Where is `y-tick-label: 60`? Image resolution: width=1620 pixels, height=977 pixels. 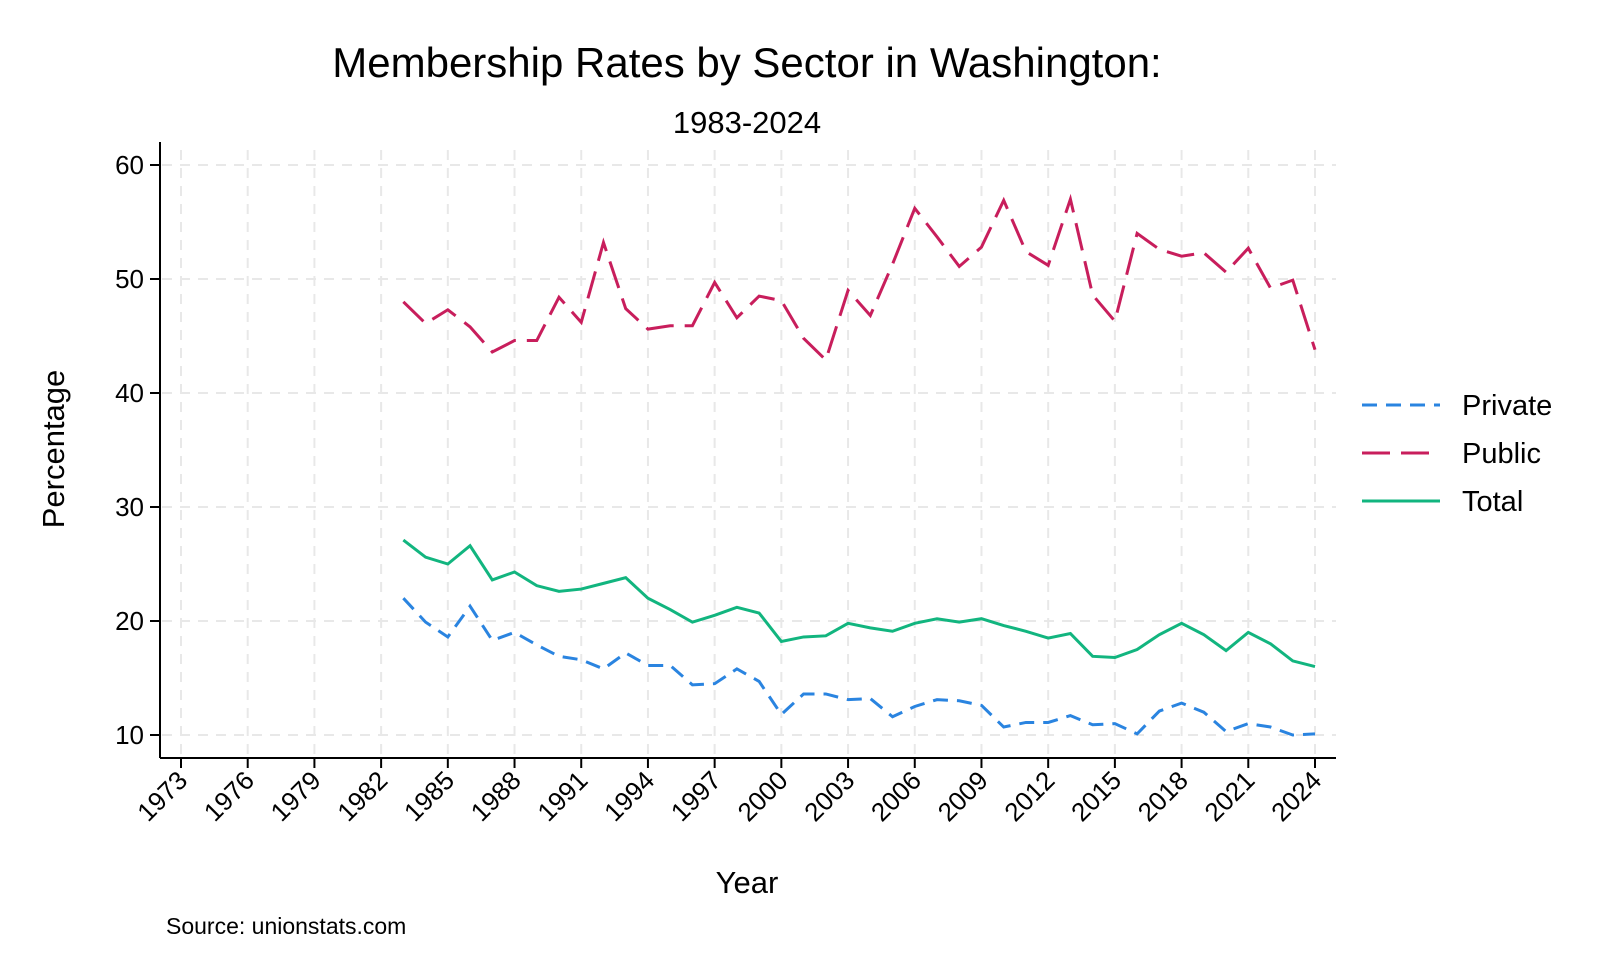 y-tick-label: 60 is located at coordinates (129, 165).